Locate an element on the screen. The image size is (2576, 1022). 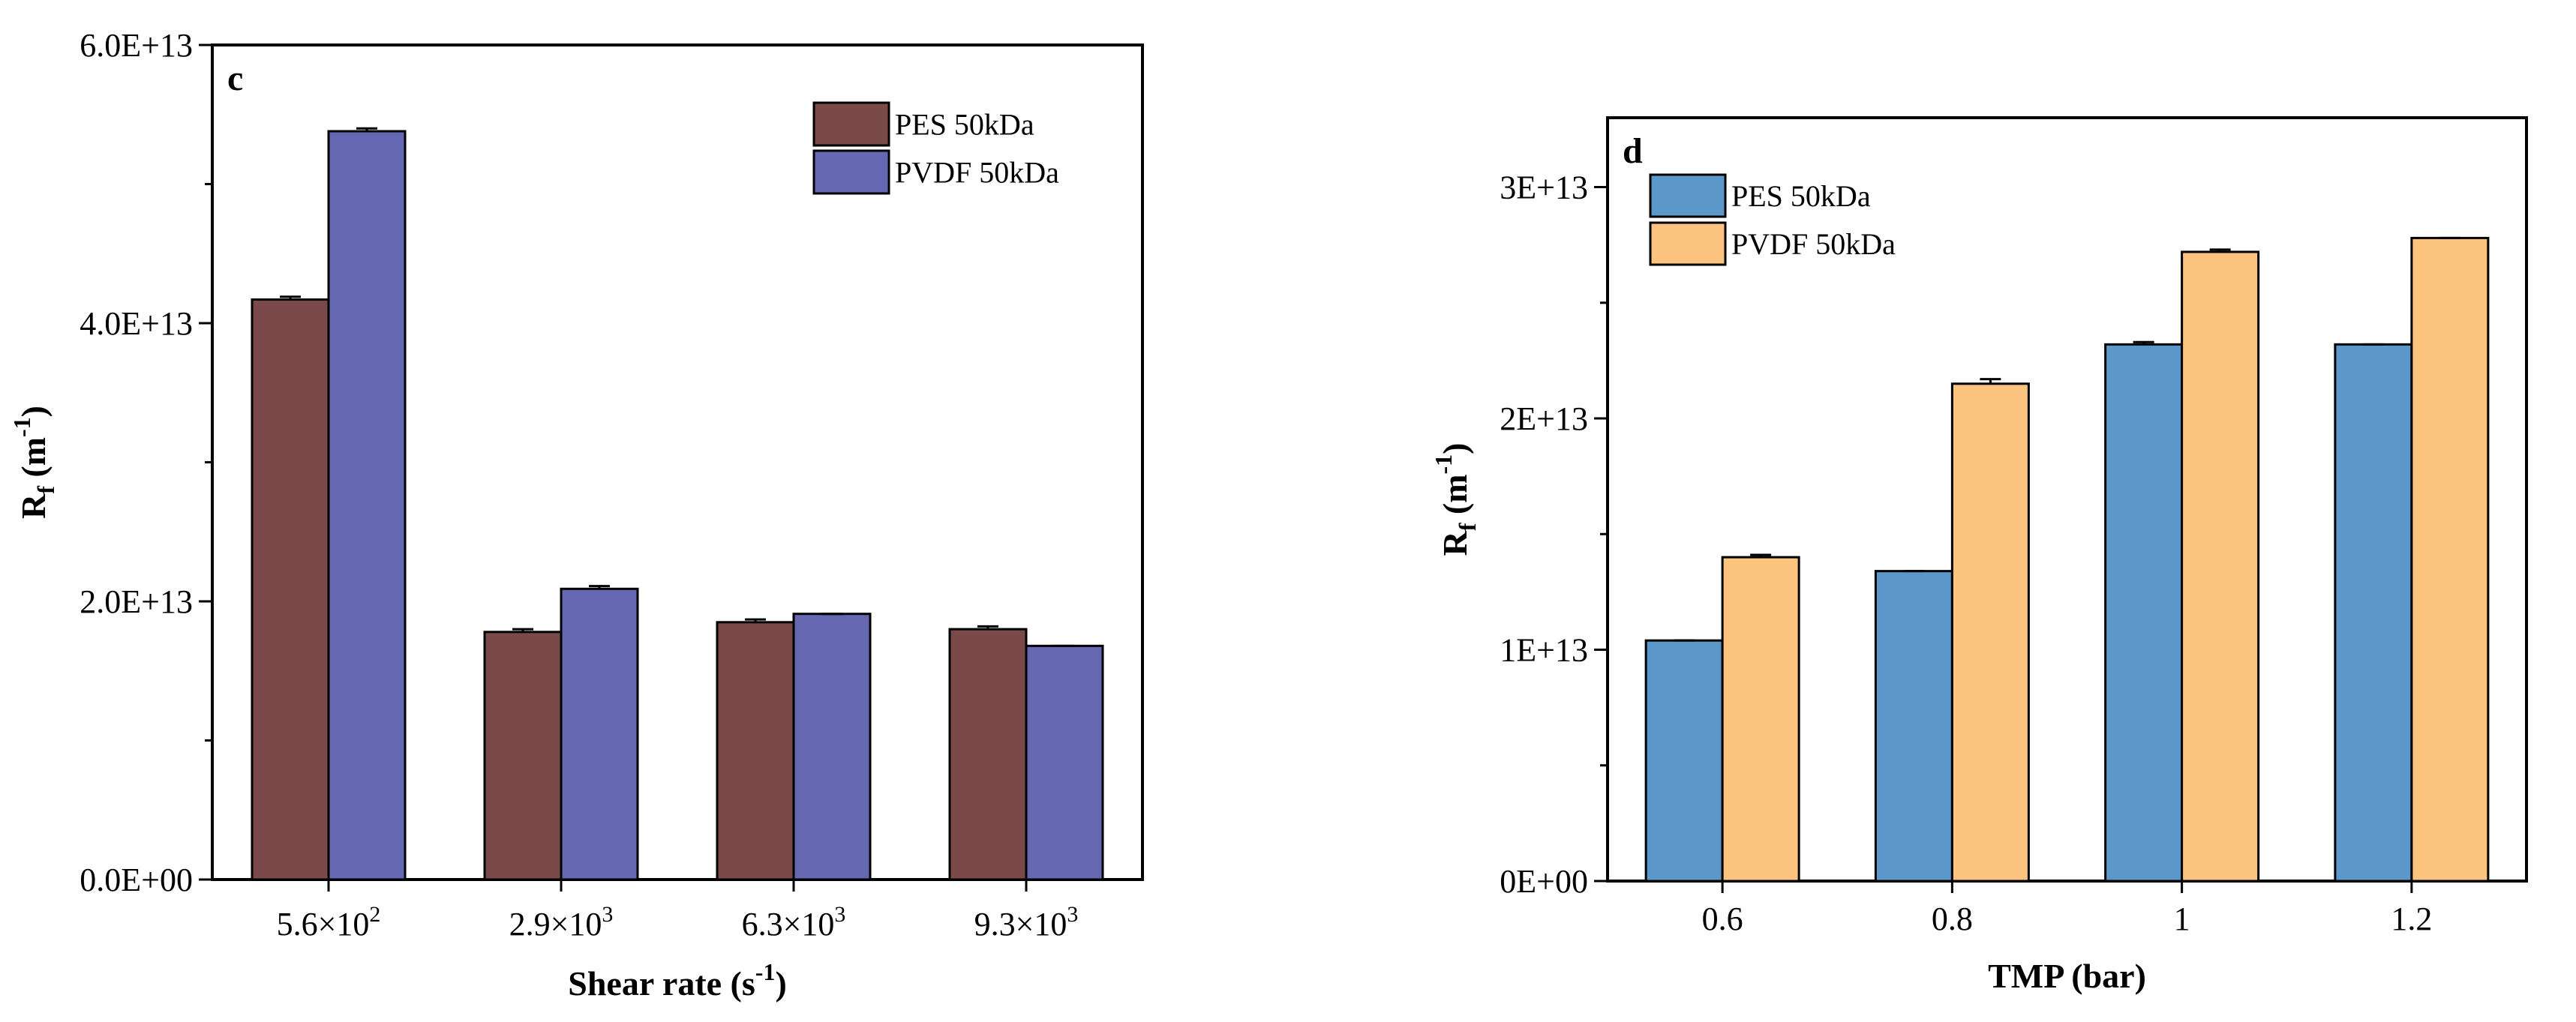
panel-letter: d is located at coordinates (1633, 151).